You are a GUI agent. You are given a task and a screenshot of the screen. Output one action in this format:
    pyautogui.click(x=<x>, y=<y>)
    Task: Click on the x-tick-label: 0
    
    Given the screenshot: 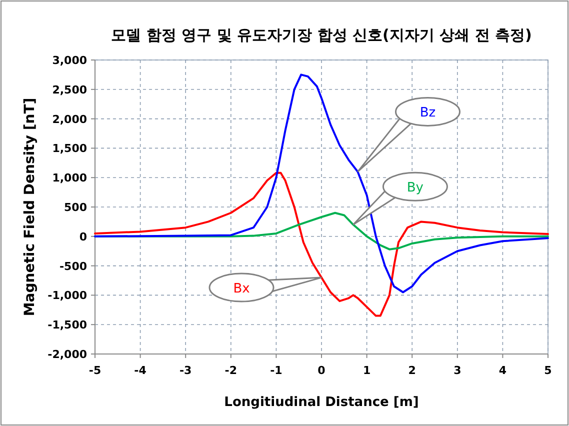 What is the action you would take?
    pyautogui.click(x=322, y=370)
    